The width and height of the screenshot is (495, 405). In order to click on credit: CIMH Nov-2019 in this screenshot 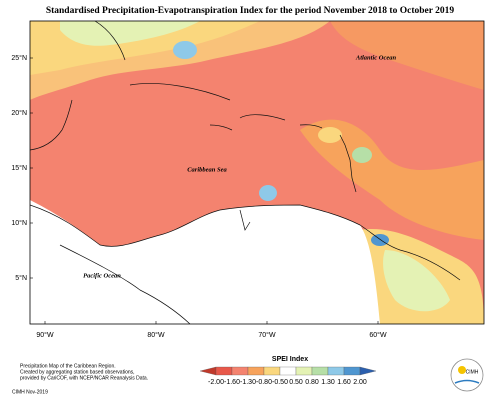, I will do `click(30, 392)`.